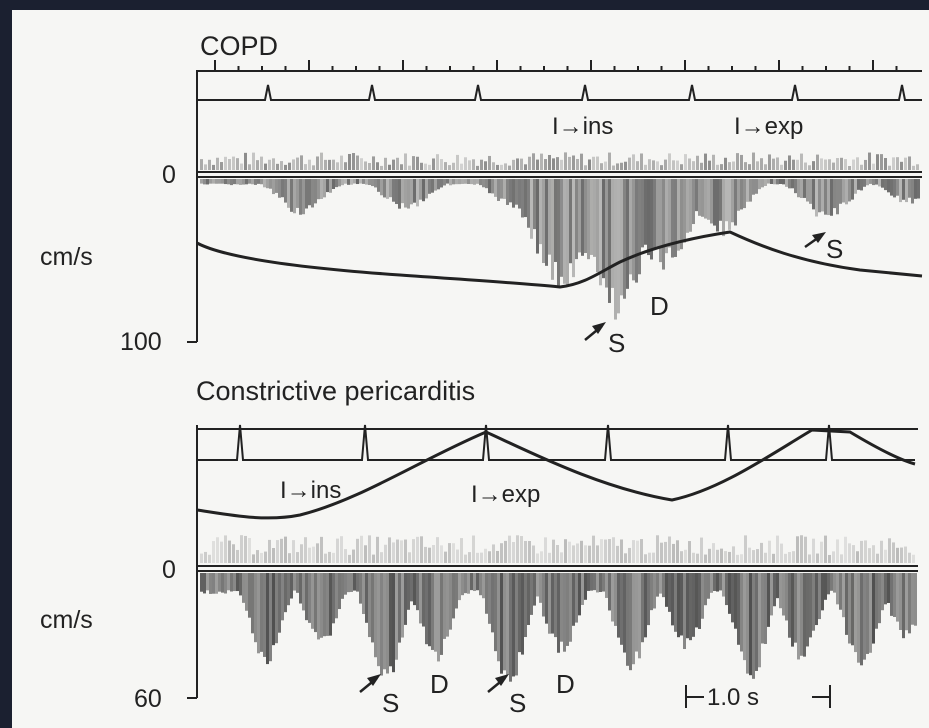 The width and height of the screenshot is (929, 728). What do you see at coordinates (141, 342) in the screenshot?
I see `copd-max-label: 100` at bounding box center [141, 342].